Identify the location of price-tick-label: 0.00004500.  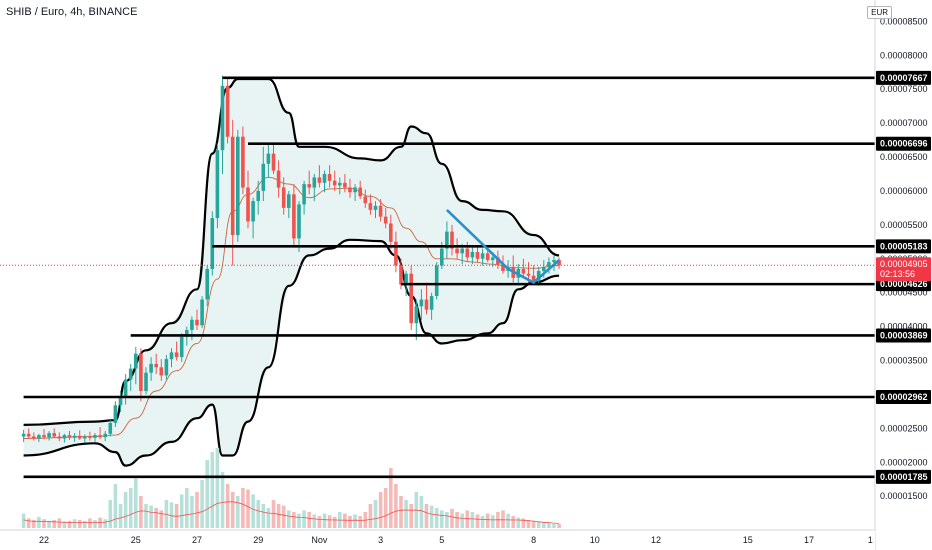
(904, 293).